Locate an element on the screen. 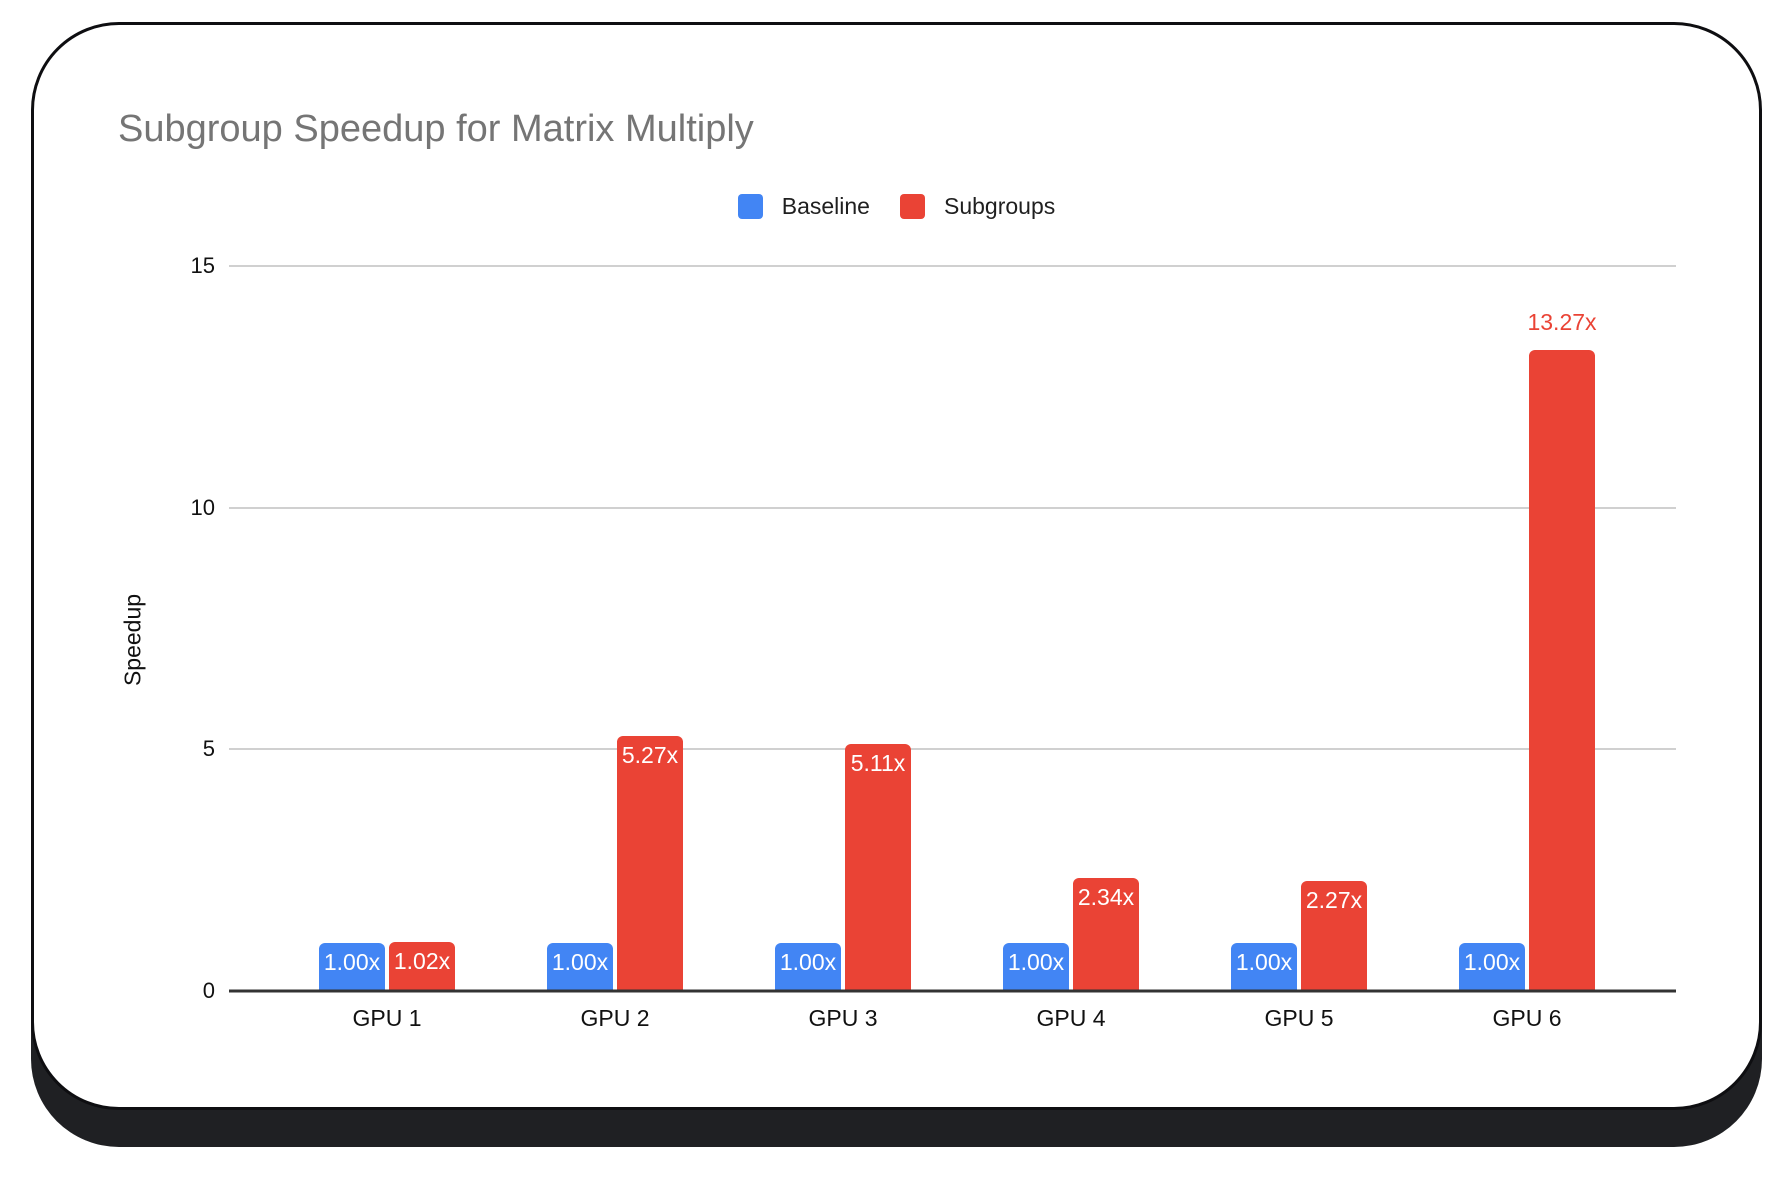 The width and height of the screenshot is (1790, 1182). bar-group: 1.00x 1.02x GPU 1 is located at coordinates (387, 648).